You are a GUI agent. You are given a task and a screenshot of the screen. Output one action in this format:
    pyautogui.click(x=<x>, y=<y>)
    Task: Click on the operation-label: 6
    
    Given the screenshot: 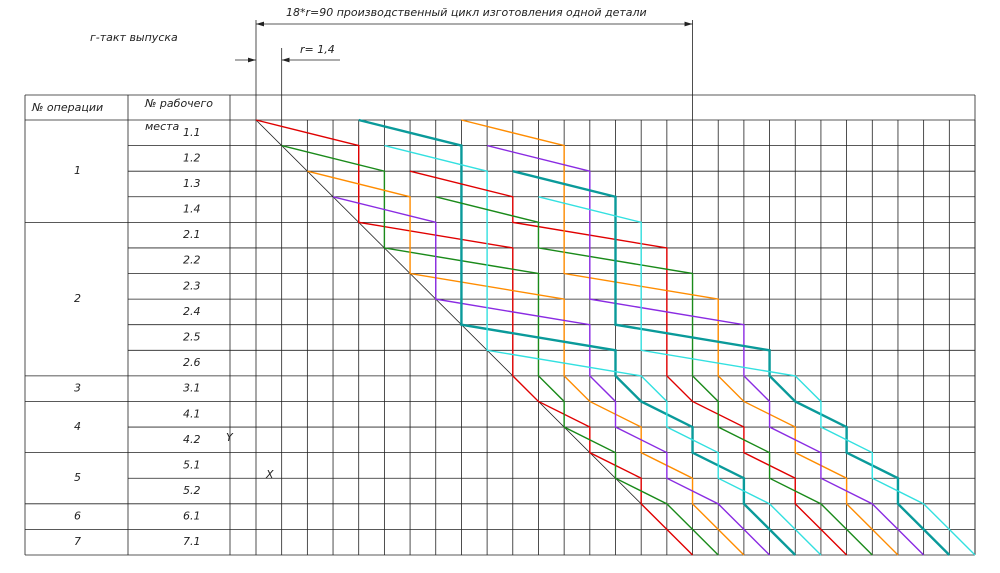 What is the action you would take?
    pyautogui.click(x=77, y=516)
    